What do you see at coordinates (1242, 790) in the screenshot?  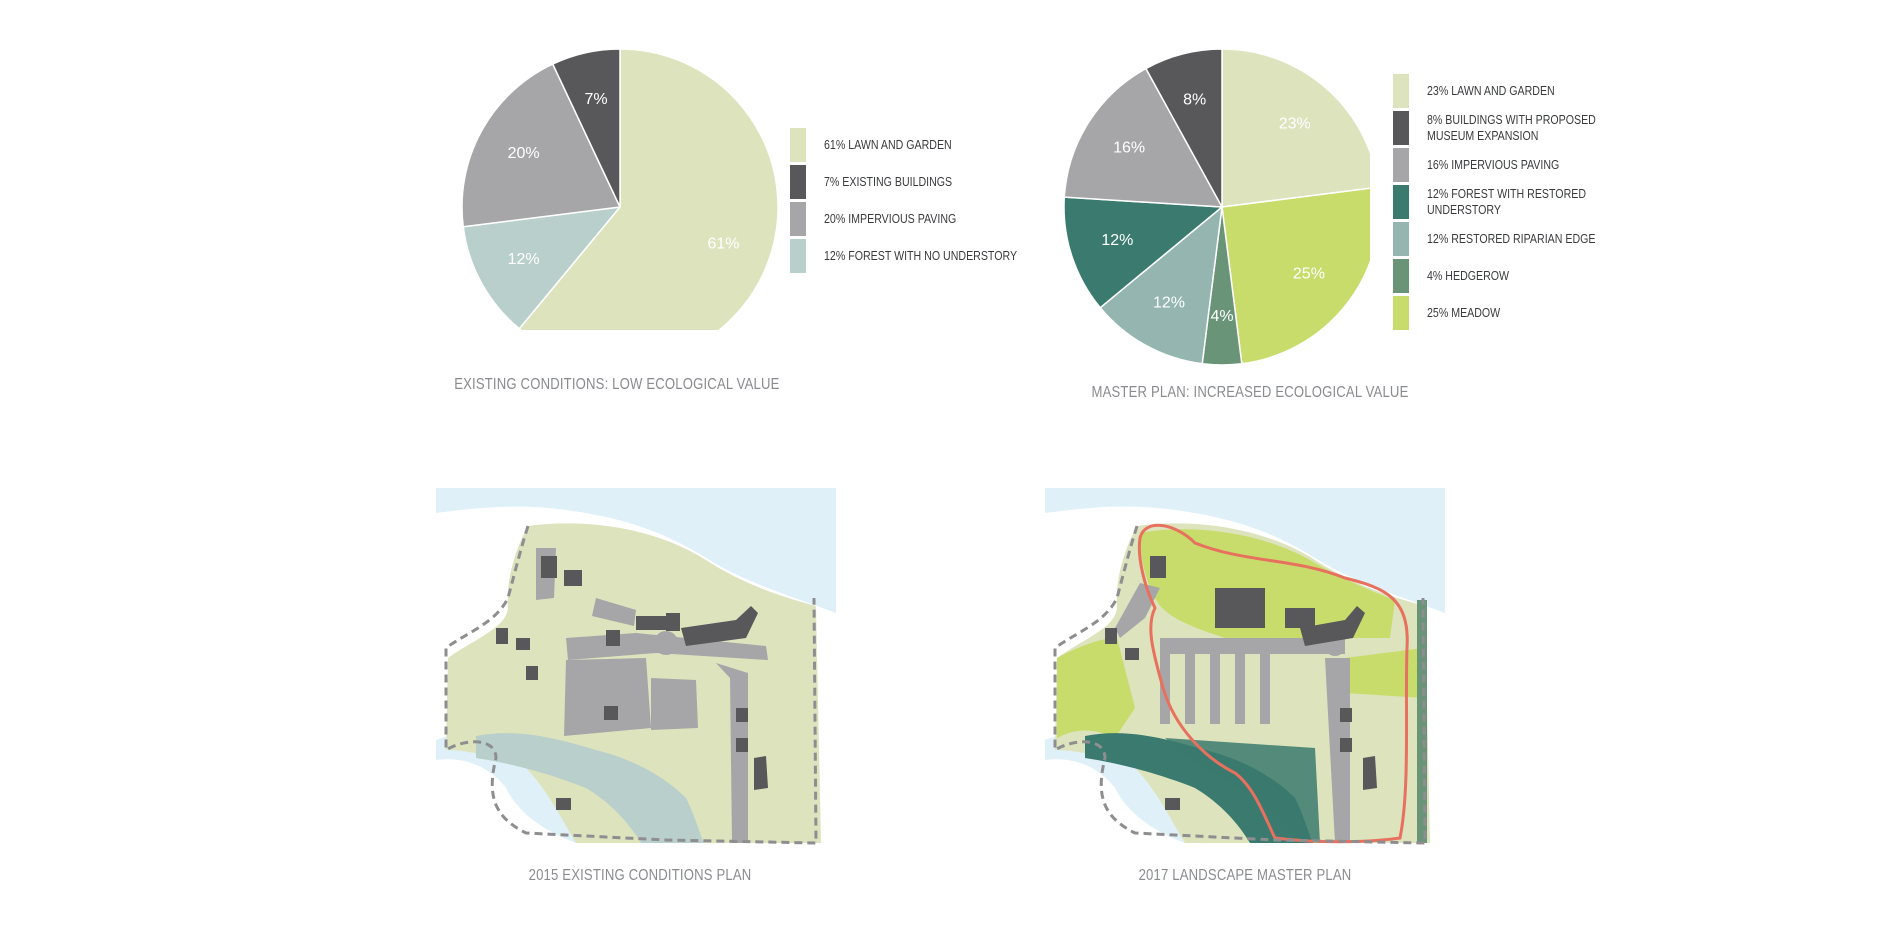 I see `restored-riparian` at bounding box center [1242, 790].